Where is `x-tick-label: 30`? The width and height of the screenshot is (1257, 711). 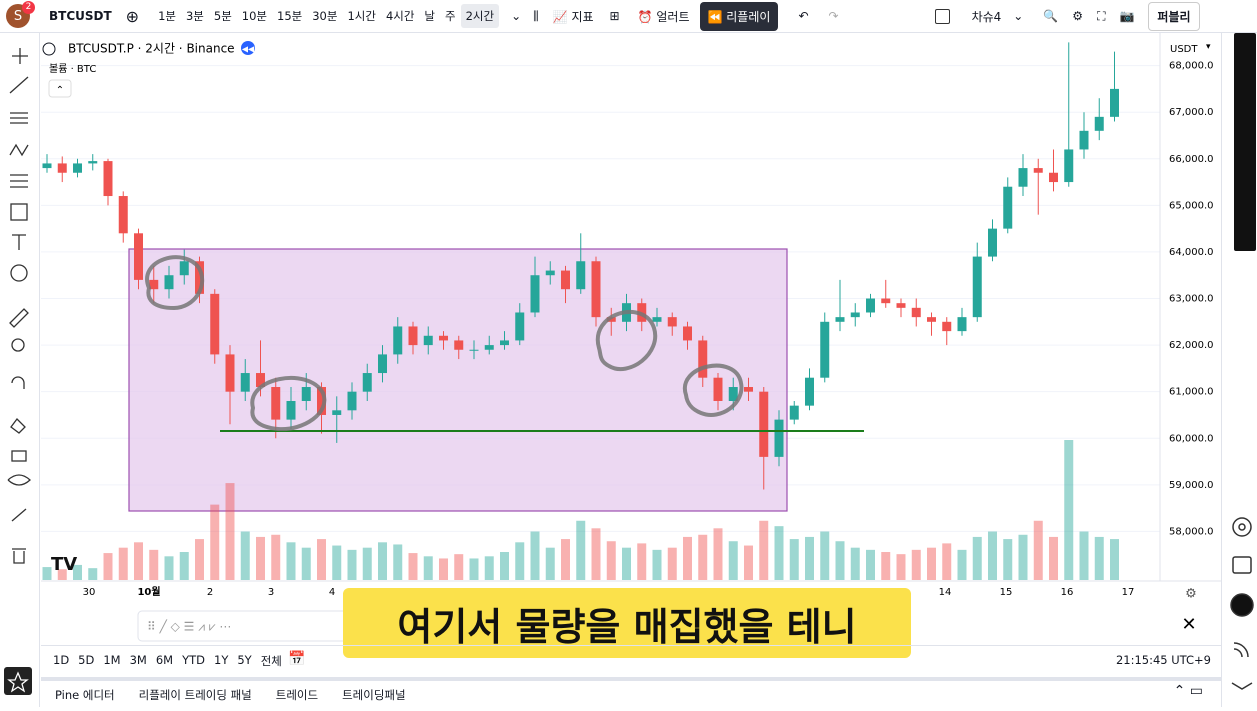
x-tick-label: 30 is located at coordinates (89, 592).